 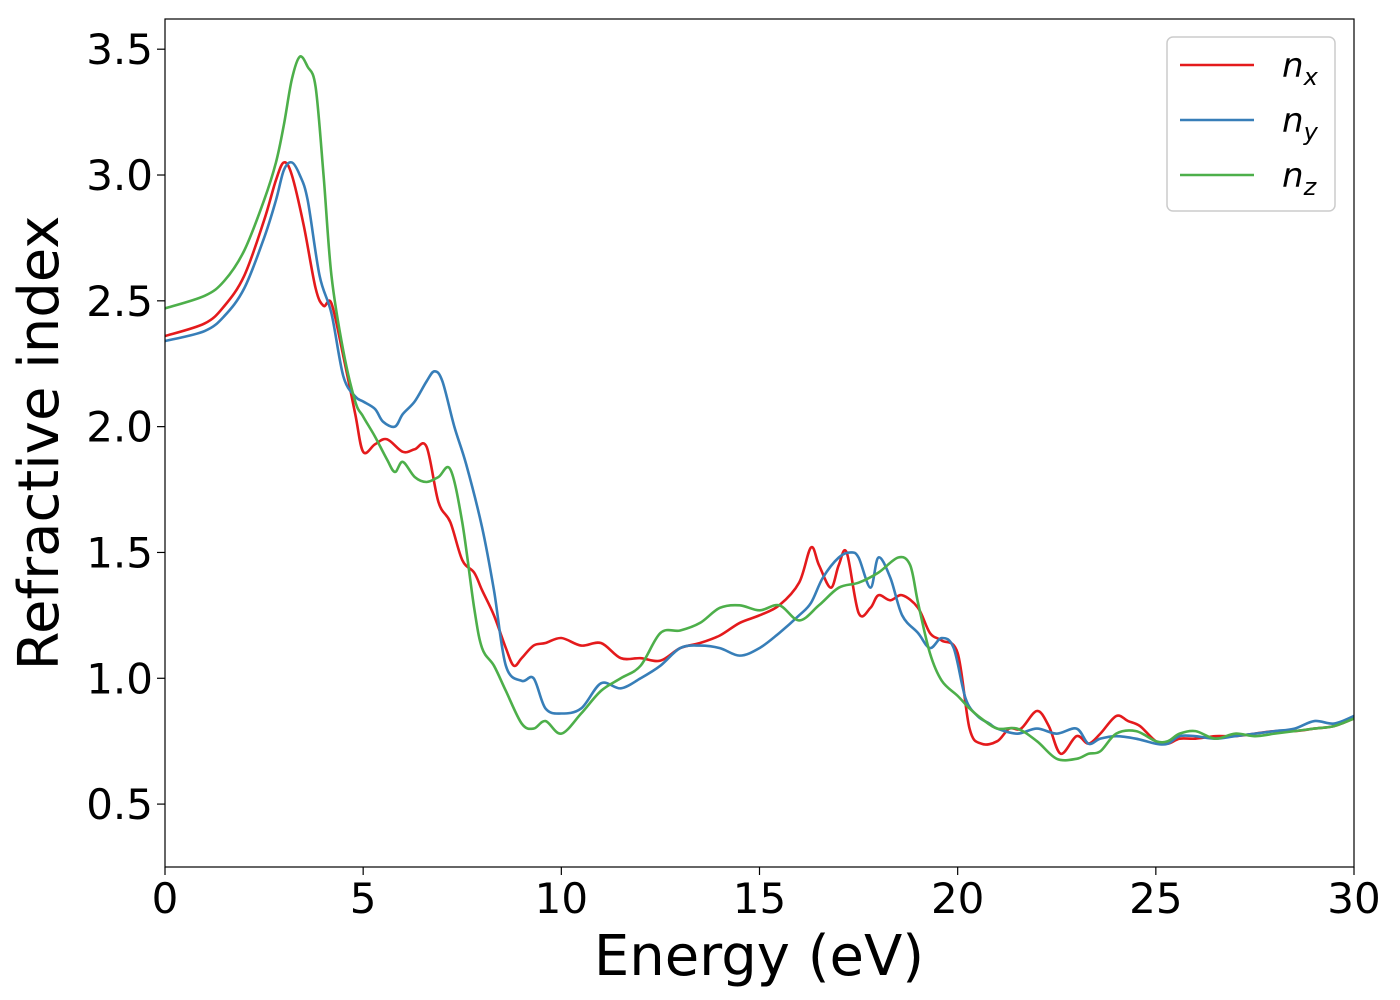 I want to click on x-tick-label: 0, so click(x=165, y=898).